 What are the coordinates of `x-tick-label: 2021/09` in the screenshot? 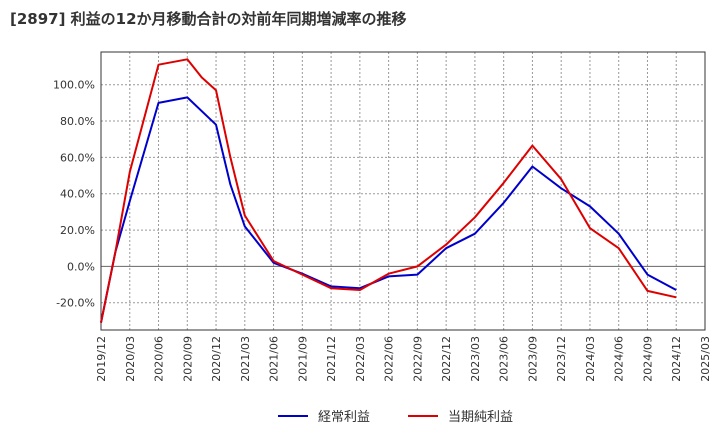 It's located at (302, 359).